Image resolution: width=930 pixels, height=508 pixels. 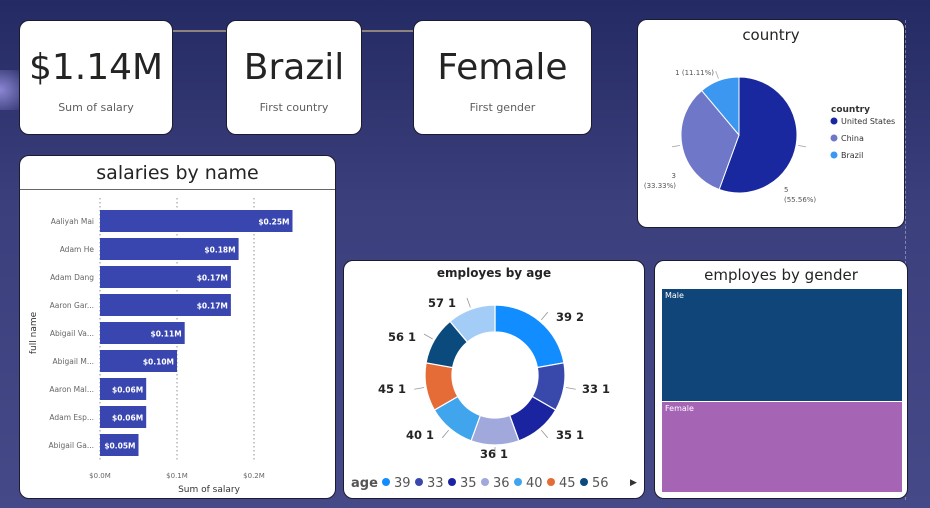 I want to click on treemap-tile-female: Female, so click(x=782, y=447).